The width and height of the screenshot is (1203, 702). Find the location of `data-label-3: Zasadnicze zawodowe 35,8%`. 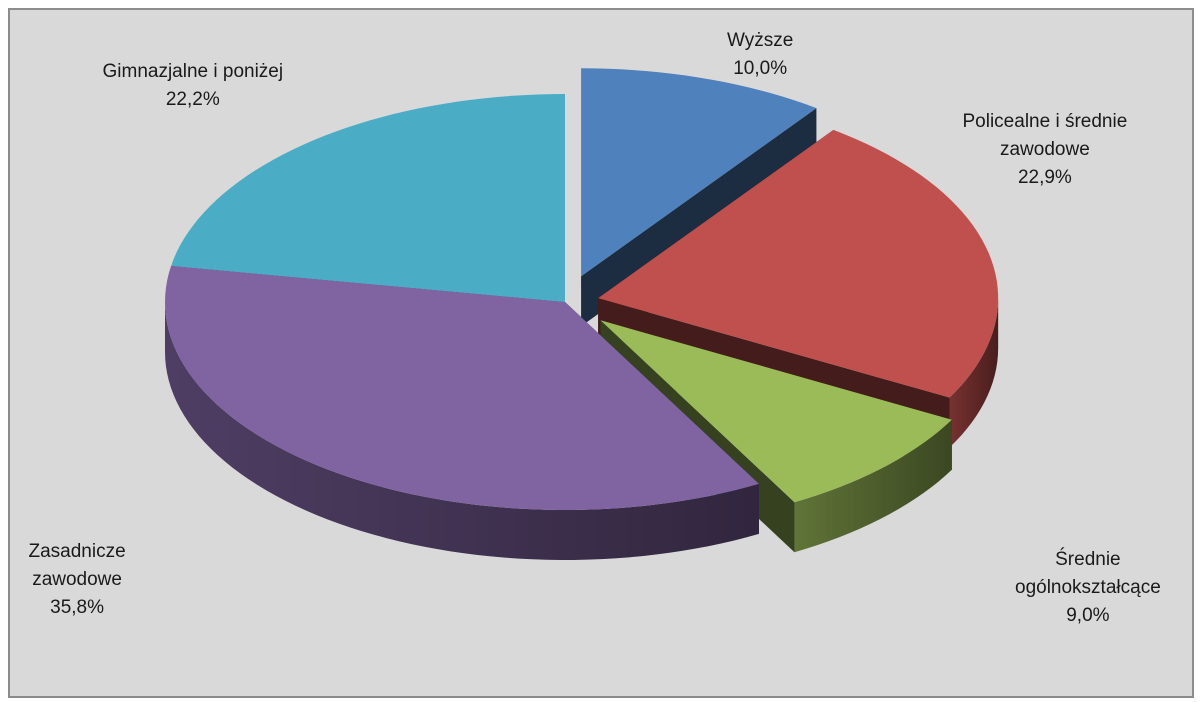

data-label-3: Zasadnicze zawodowe 35,8% is located at coordinates (77, 580).